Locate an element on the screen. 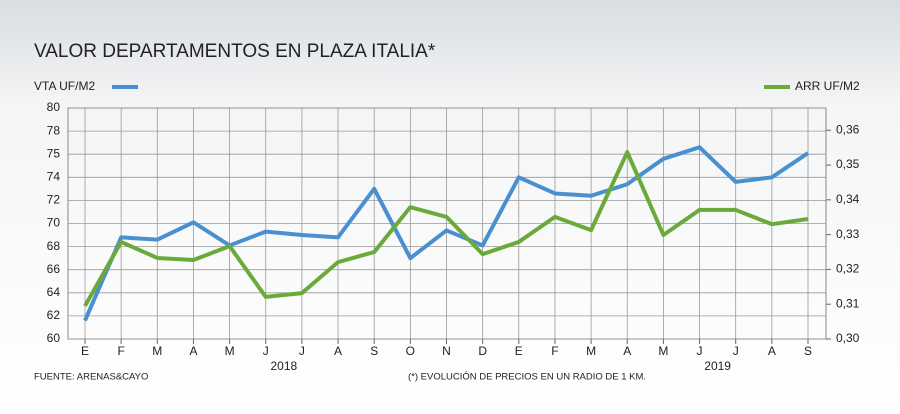 This screenshot has width=900, height=414. y-tick-label: 64 is located at coordinates (54, 292).